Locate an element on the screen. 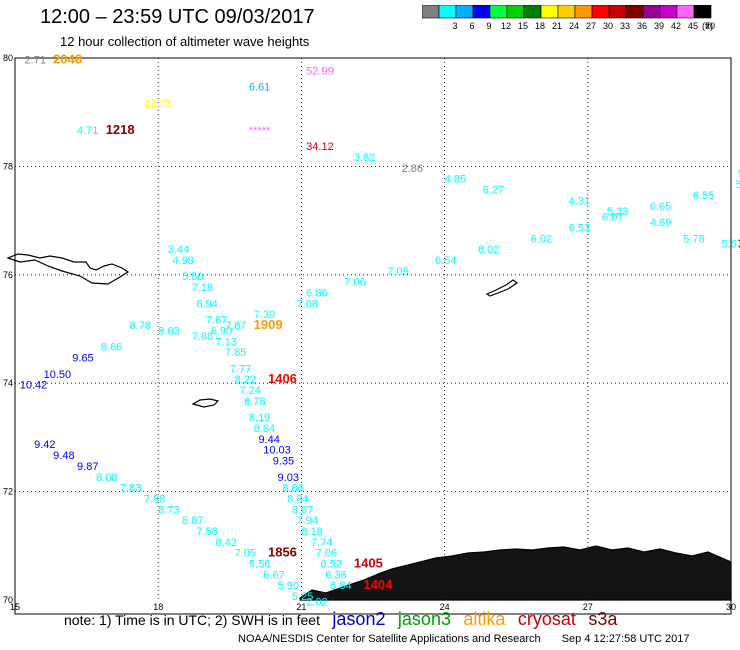  wave-height-label: 8.87 is located at coordinates (192, 521).